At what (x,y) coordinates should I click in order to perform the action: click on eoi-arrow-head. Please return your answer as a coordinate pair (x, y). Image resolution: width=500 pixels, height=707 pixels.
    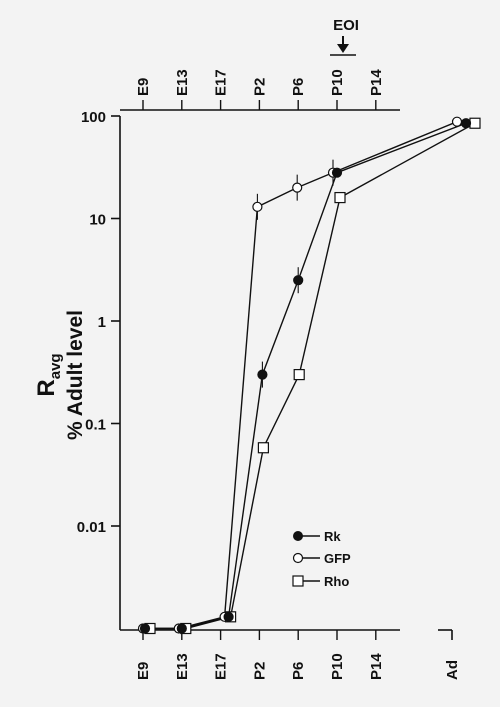
    Looking at the image, I should click on (343, 48).